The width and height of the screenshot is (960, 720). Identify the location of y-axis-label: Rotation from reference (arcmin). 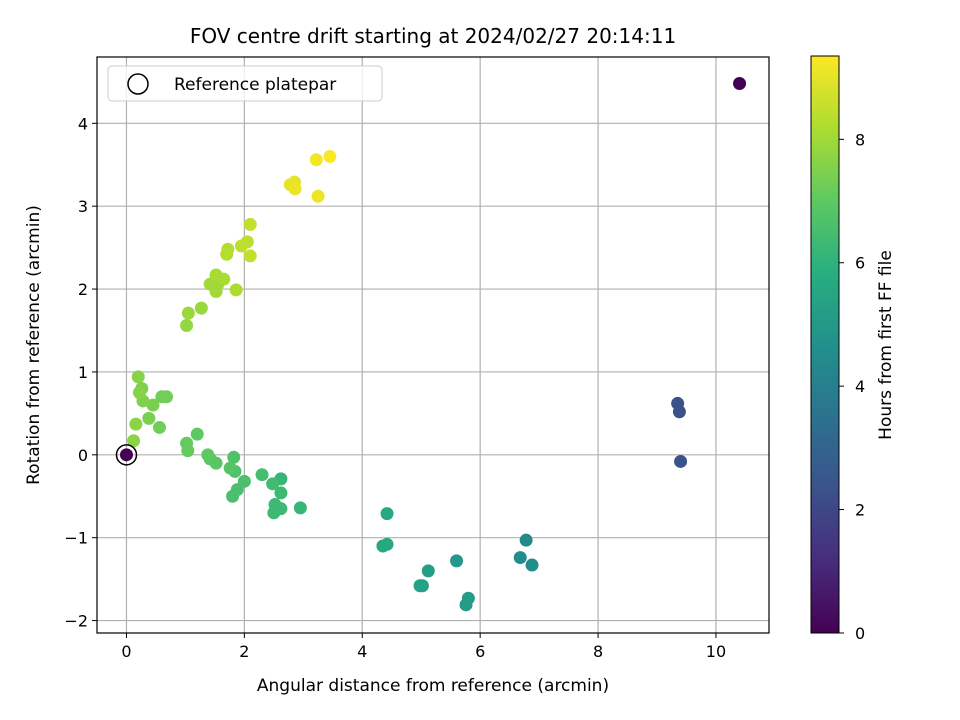
(34, 345).